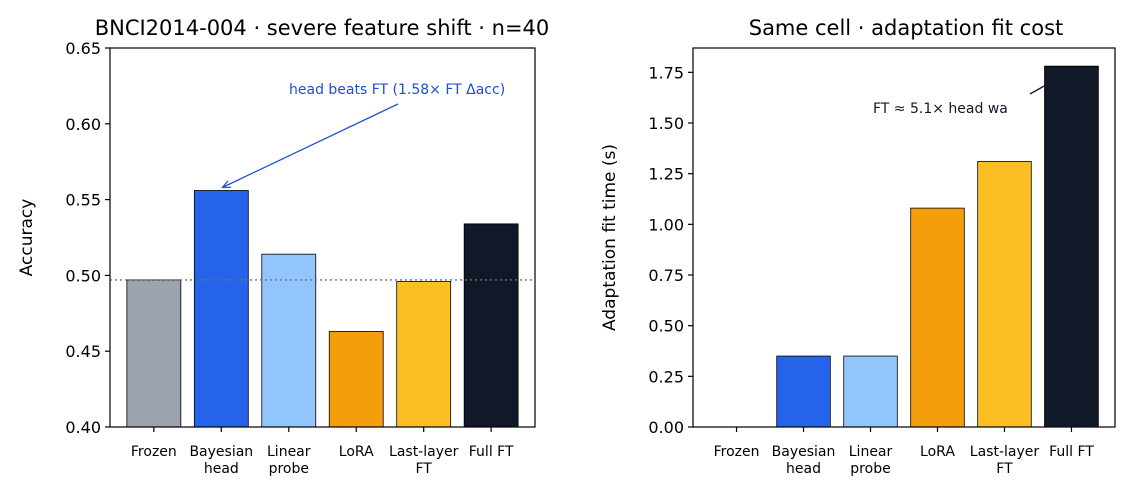 The width and height of the screenshot is (1134, 501). I want to click on left-chart-ytick-label-5: 0.65, so click(83, 48).